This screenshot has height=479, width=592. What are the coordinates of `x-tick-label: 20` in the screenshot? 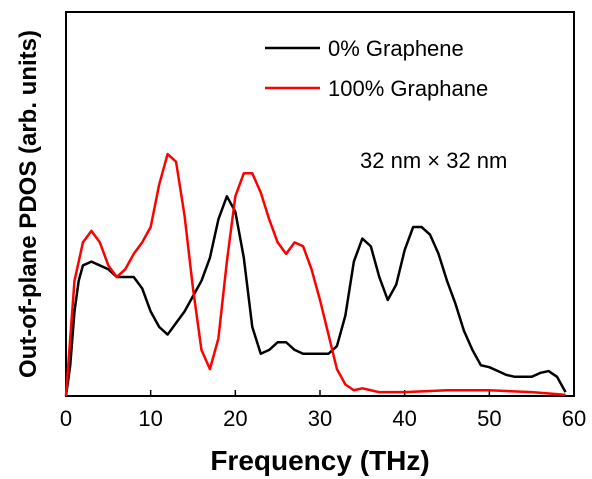 It's located at (235, 418).